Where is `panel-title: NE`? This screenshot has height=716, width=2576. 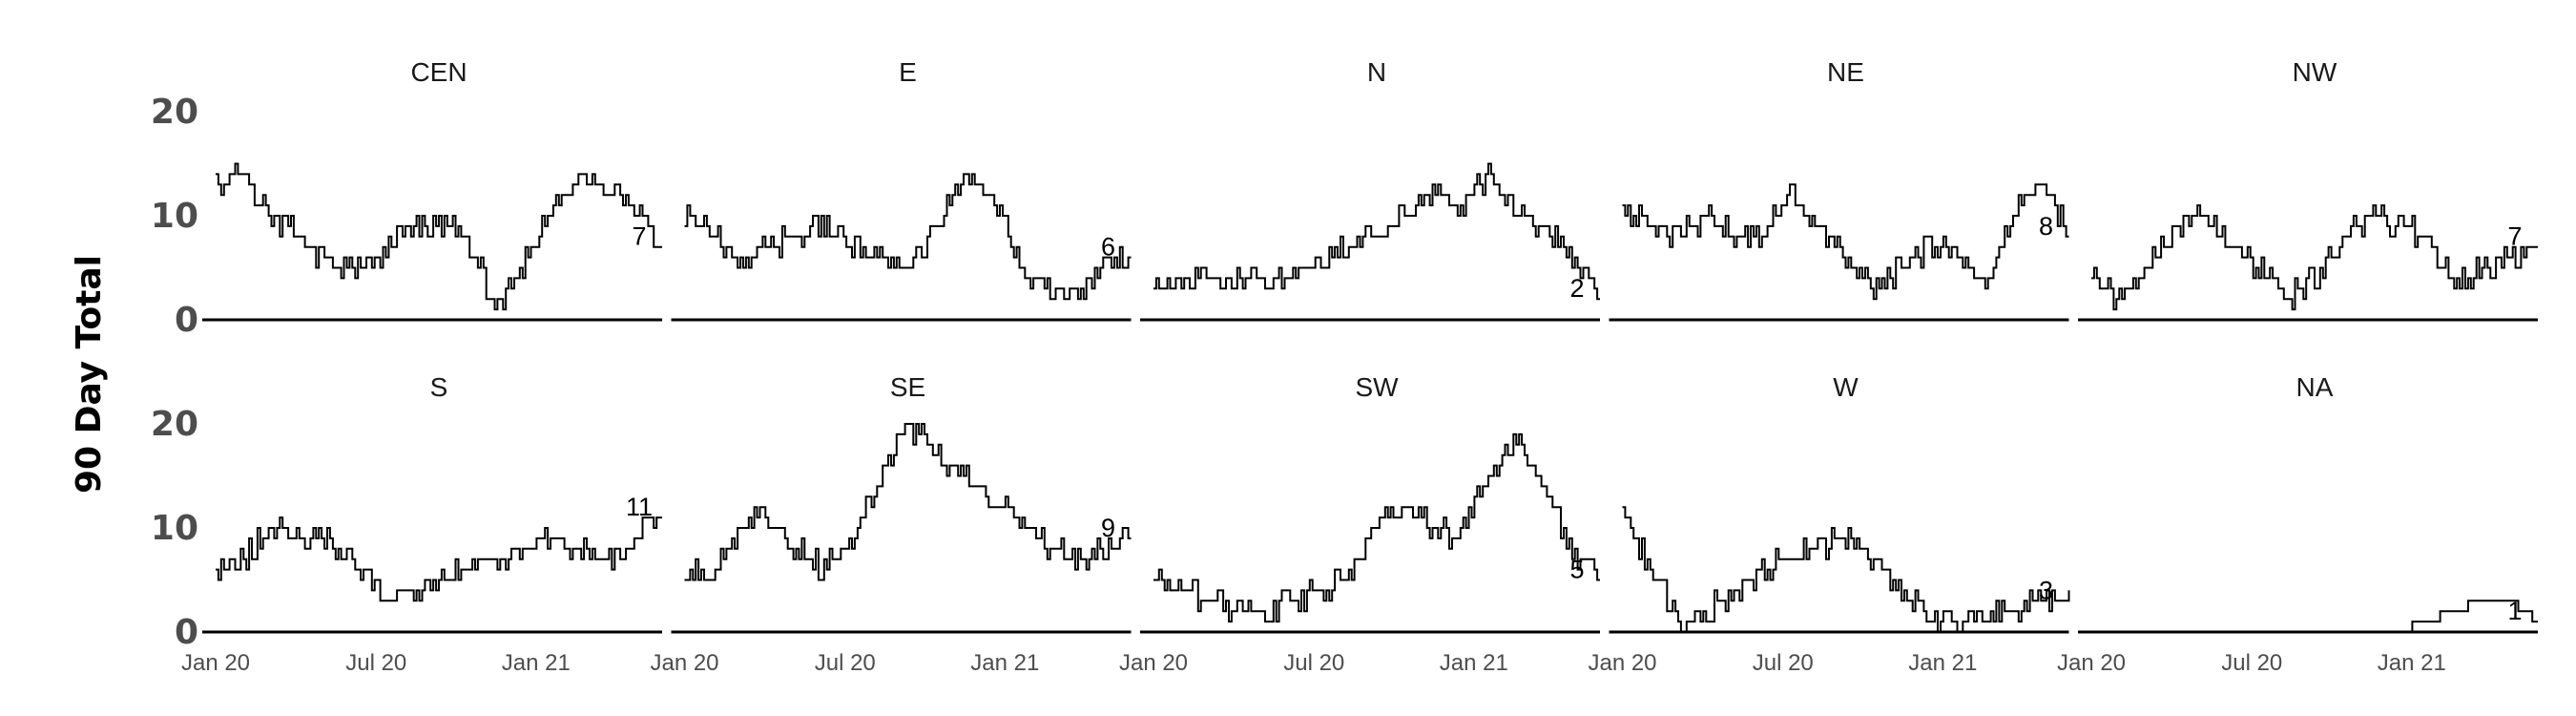 panel-title: NE is located at coordinates (1845, 72).